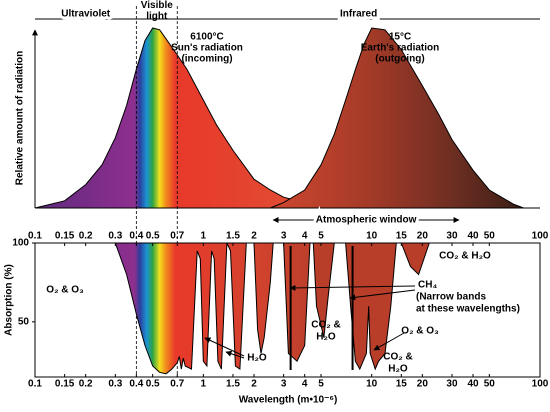 This screenshot has height=412, width=550. Describe the element at coordinates (20, 243) in the screenshot. I see `y-tick-label: 100` at that location.